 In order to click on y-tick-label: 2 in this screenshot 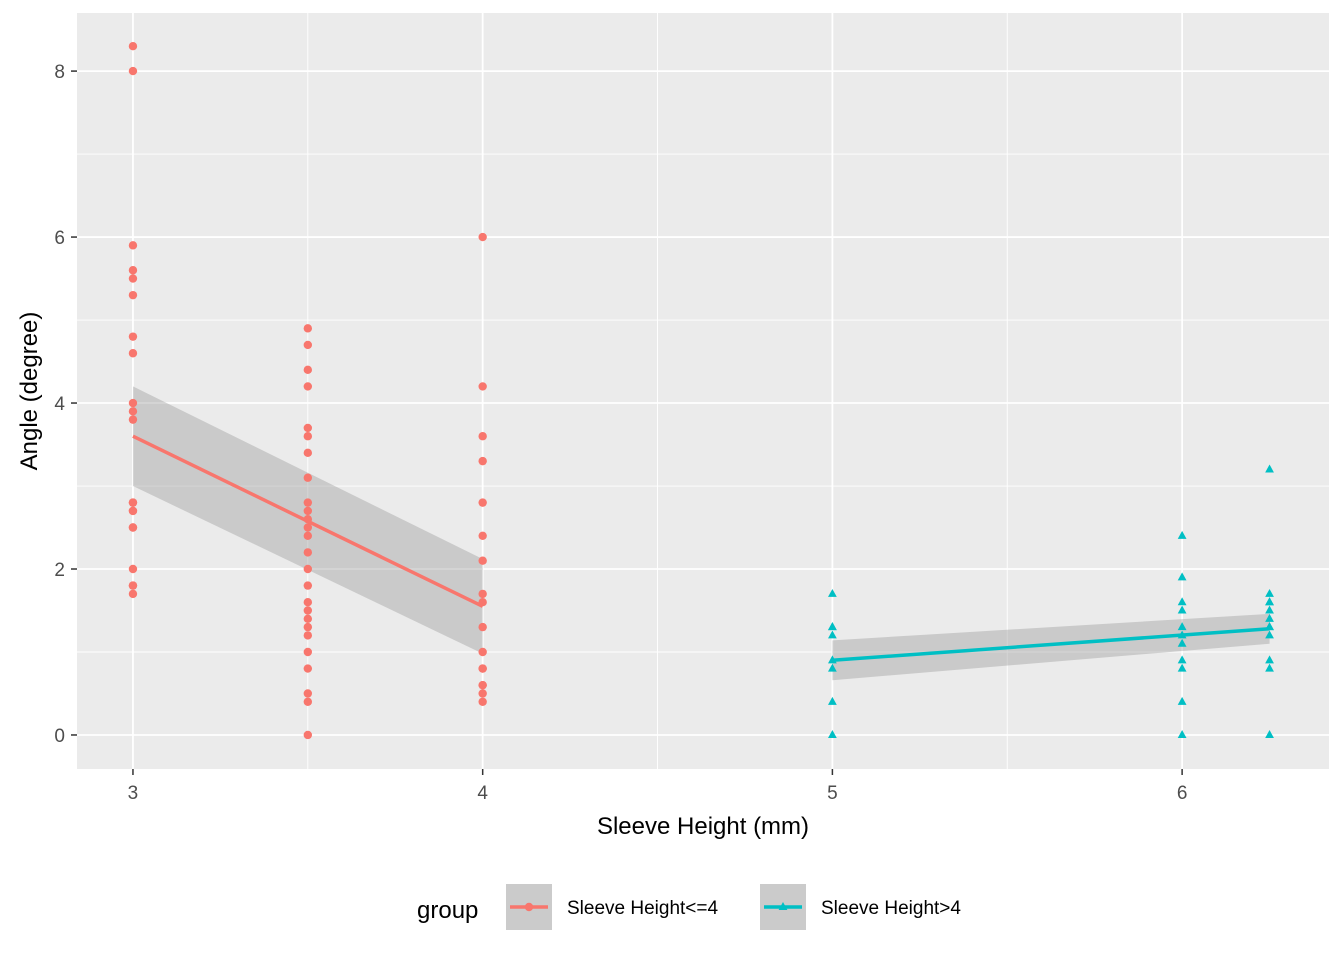, I will do `click(59, 570)`.